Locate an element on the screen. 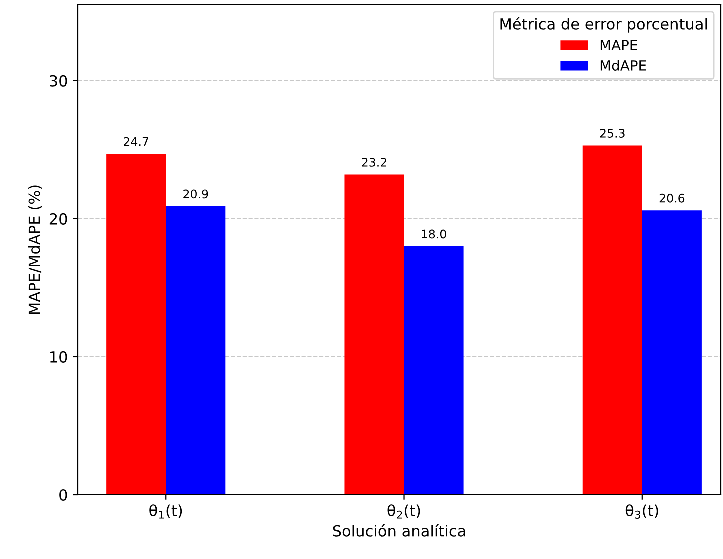 The height and width of the screenshot is (559, 723). data-label: 25.3 is located at coordinates (612, 133).